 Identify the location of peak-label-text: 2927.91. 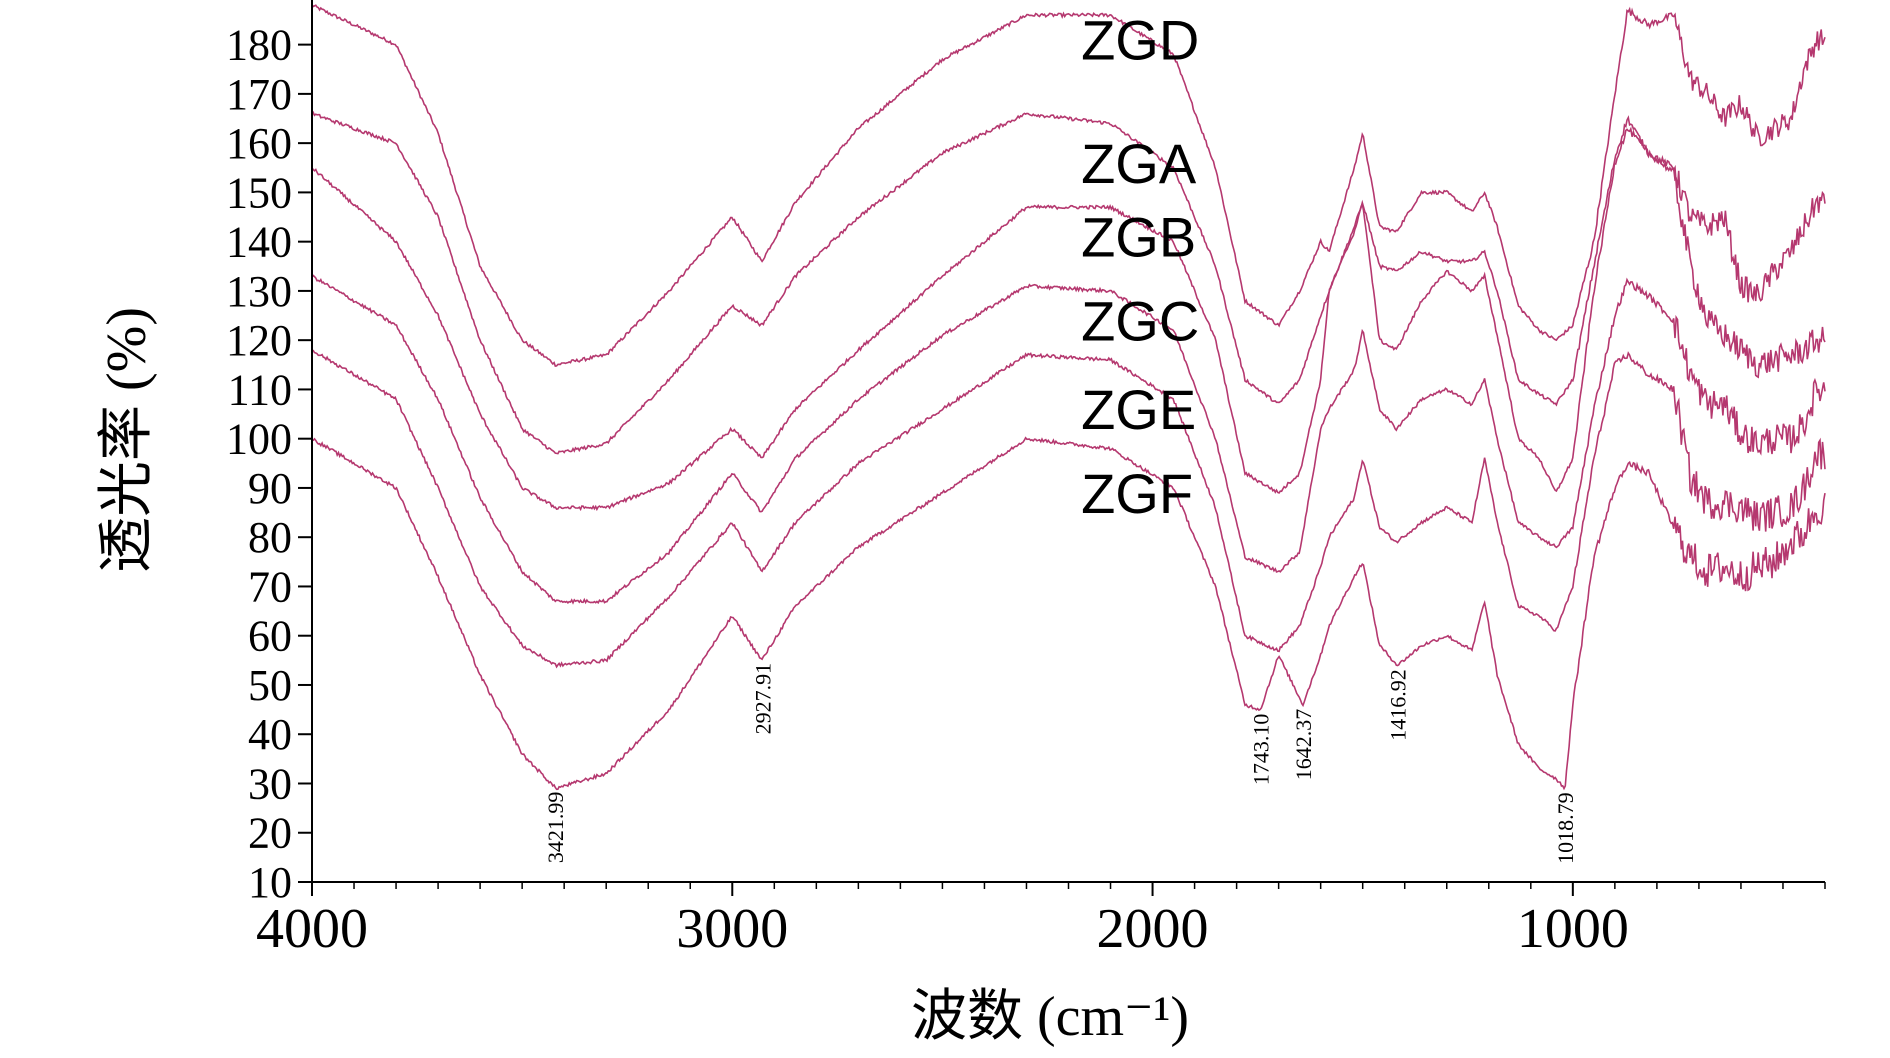
(763, 699).